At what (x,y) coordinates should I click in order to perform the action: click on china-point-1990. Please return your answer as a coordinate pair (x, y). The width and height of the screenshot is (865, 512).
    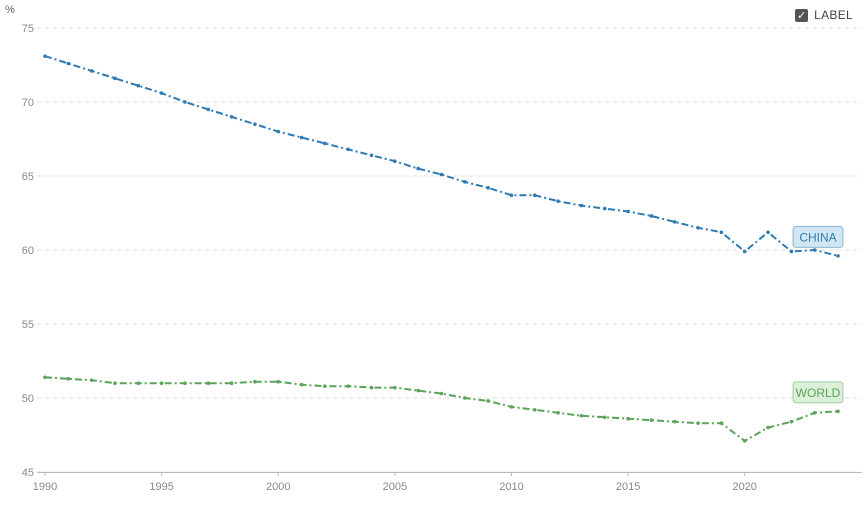
    Looking at the image, I should click on (45, 56).